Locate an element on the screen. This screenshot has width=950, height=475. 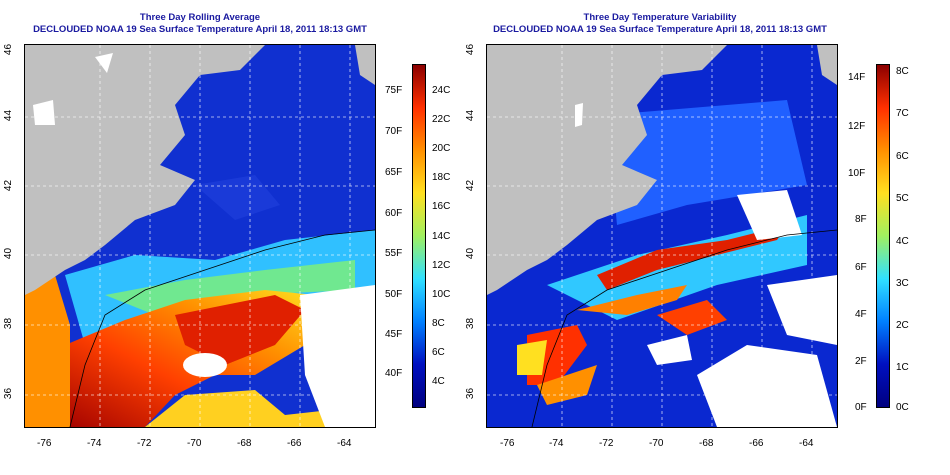
left-colorbar-c: 8C is located at coordinates (438, 323).